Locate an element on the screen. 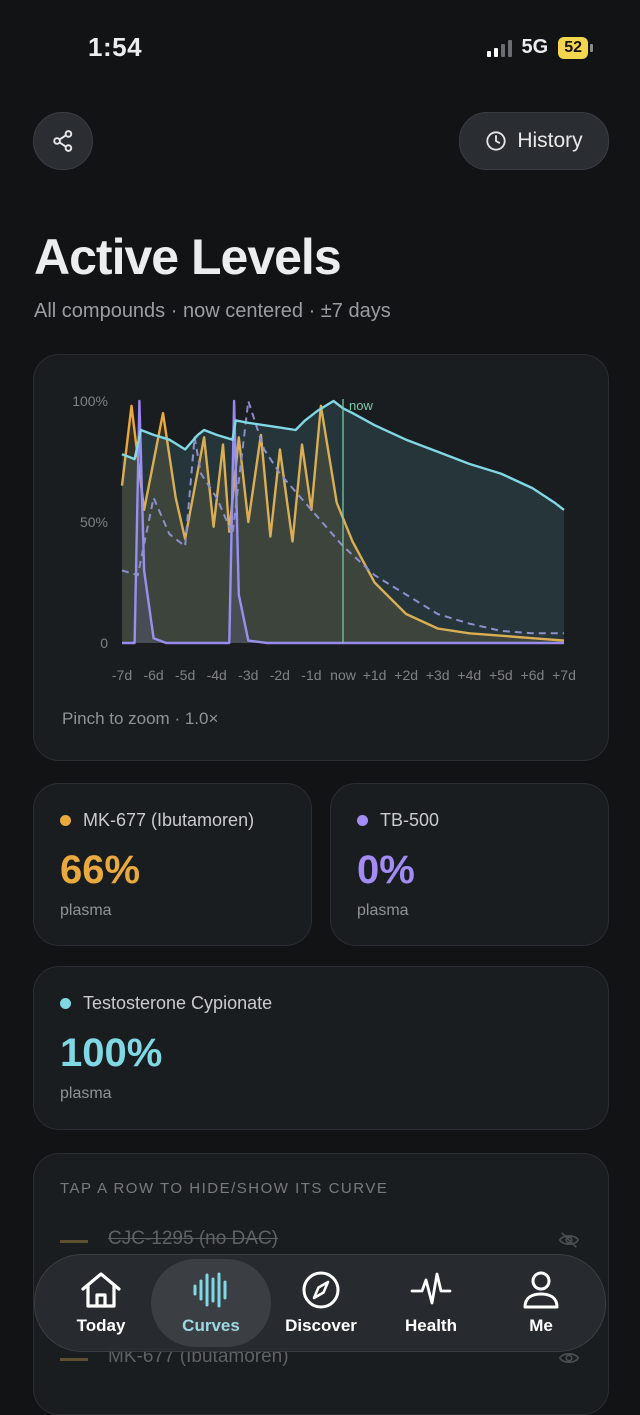 The image size is (640, 1415). compound-name-row: MK-677 (Ibutamoren) is located at coordinates (157, 820).